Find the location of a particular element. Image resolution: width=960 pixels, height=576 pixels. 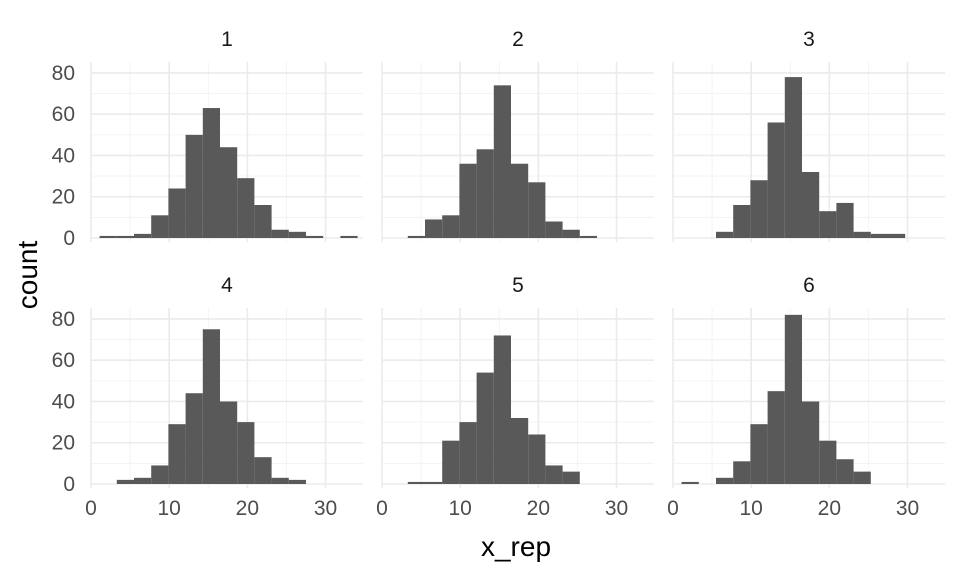

y-axis-title: count is located at coordinates (27, 275).